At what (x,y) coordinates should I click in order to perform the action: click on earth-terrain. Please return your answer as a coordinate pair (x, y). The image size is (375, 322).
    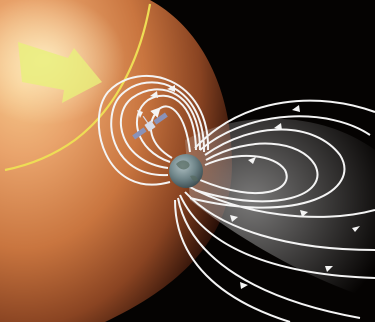
    Looking at the image, I should click on (187, 171).